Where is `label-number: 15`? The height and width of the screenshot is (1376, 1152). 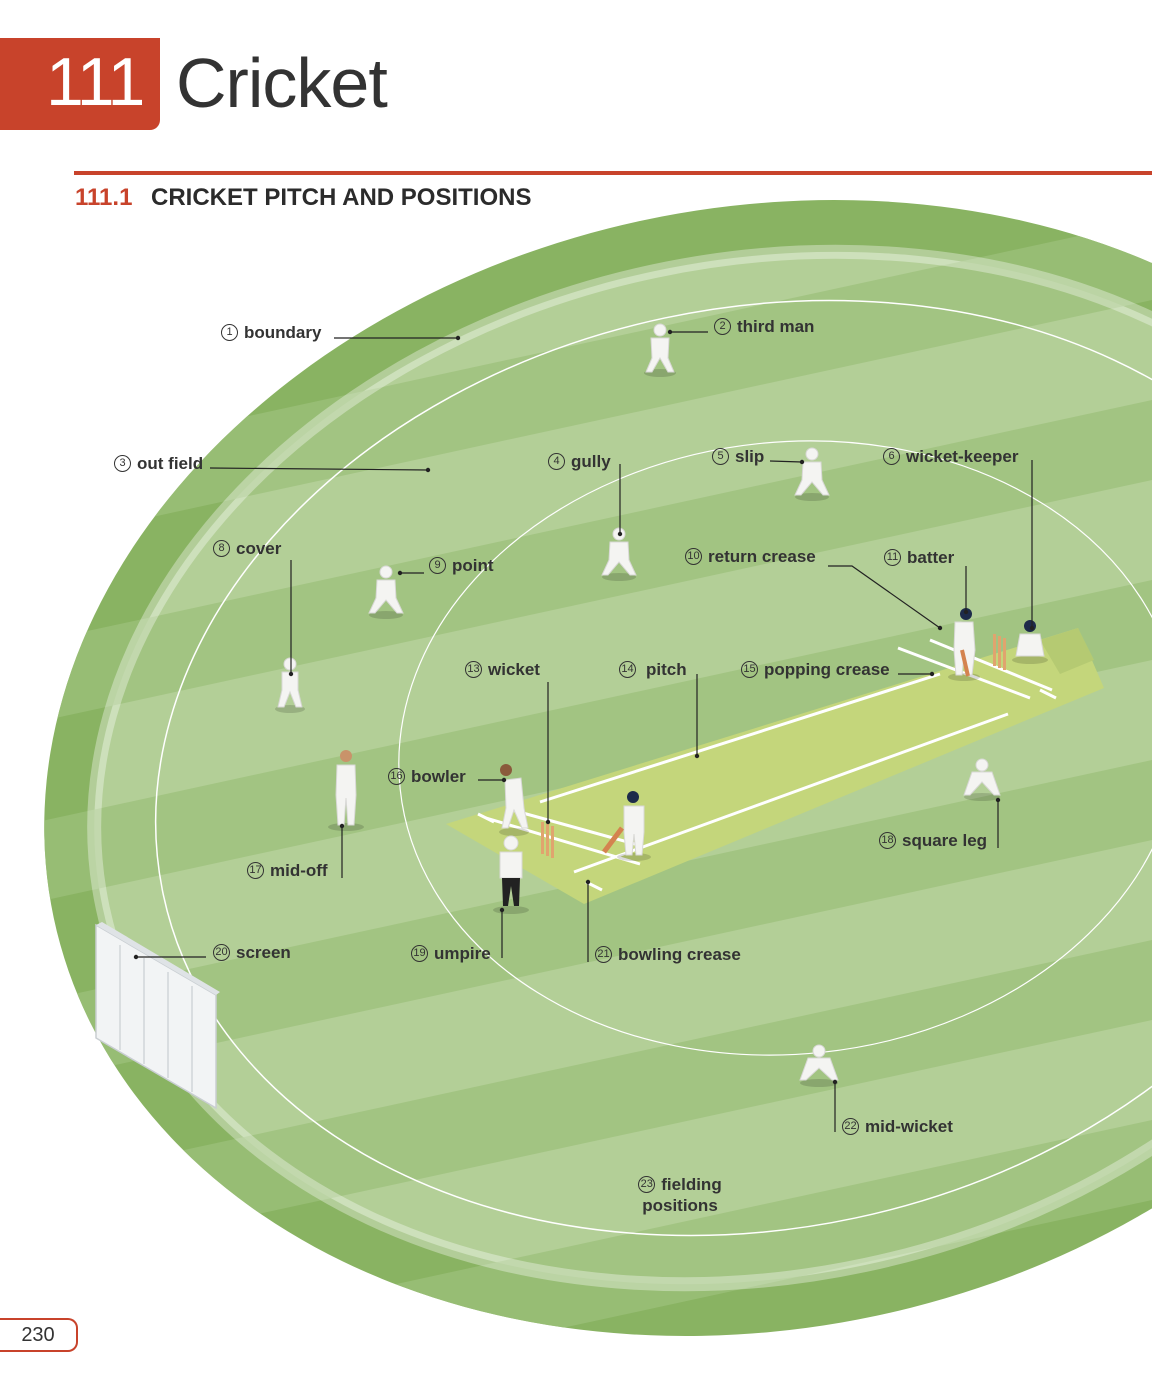 label-number: 15 is located at coordinates (749, 669).